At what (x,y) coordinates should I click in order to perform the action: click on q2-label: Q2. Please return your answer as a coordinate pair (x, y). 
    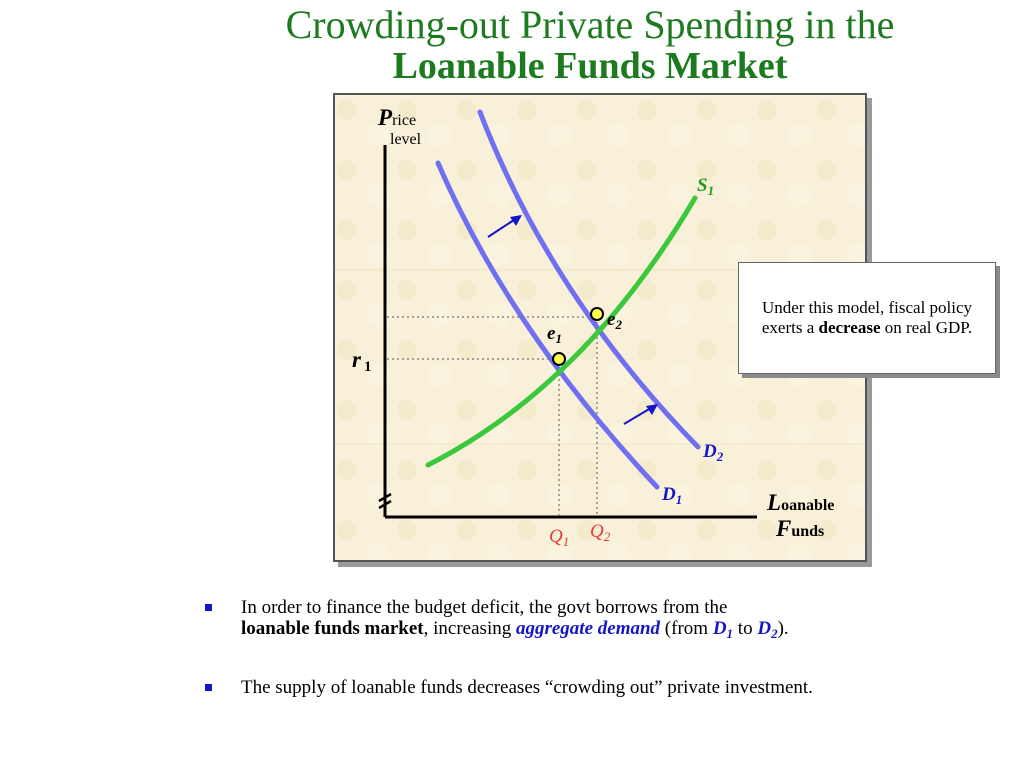
    Looking at the image, I should click on (600, 532).